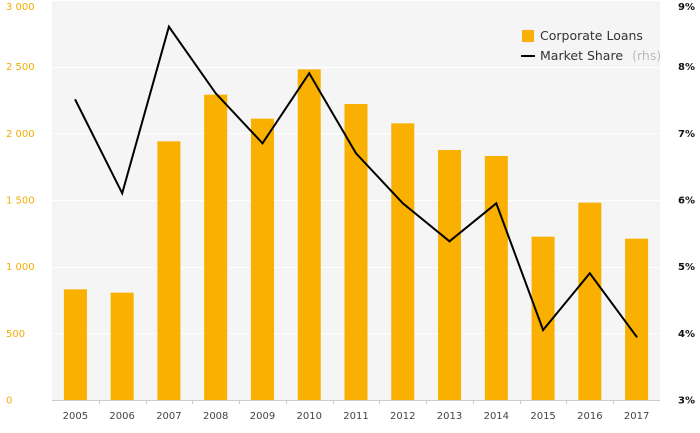 This screenshot has width=700, height=433. What do you see at coordinates (356, 252) in the screenshot?
I see `bar-2011` at bounding box center [356, 252].